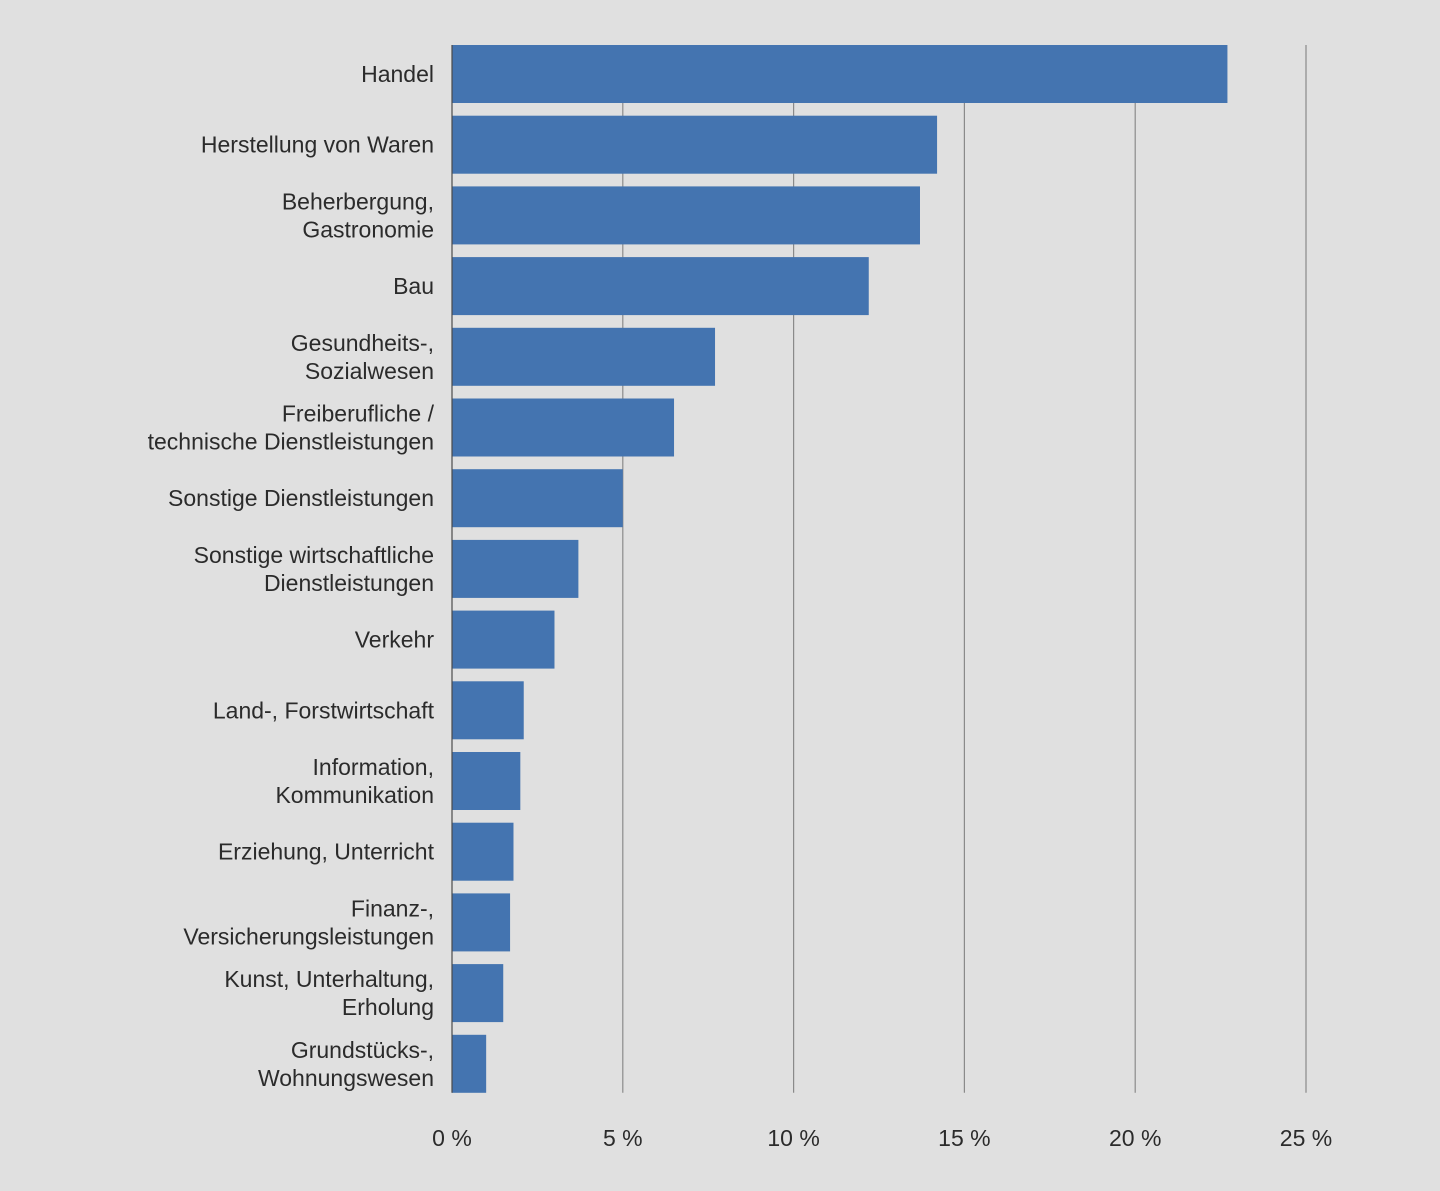 This screenshot has height=1191, width=1440. I want to click on category-label-14: Grundstücks-, Wohnungswesen, so click(346, 1064).